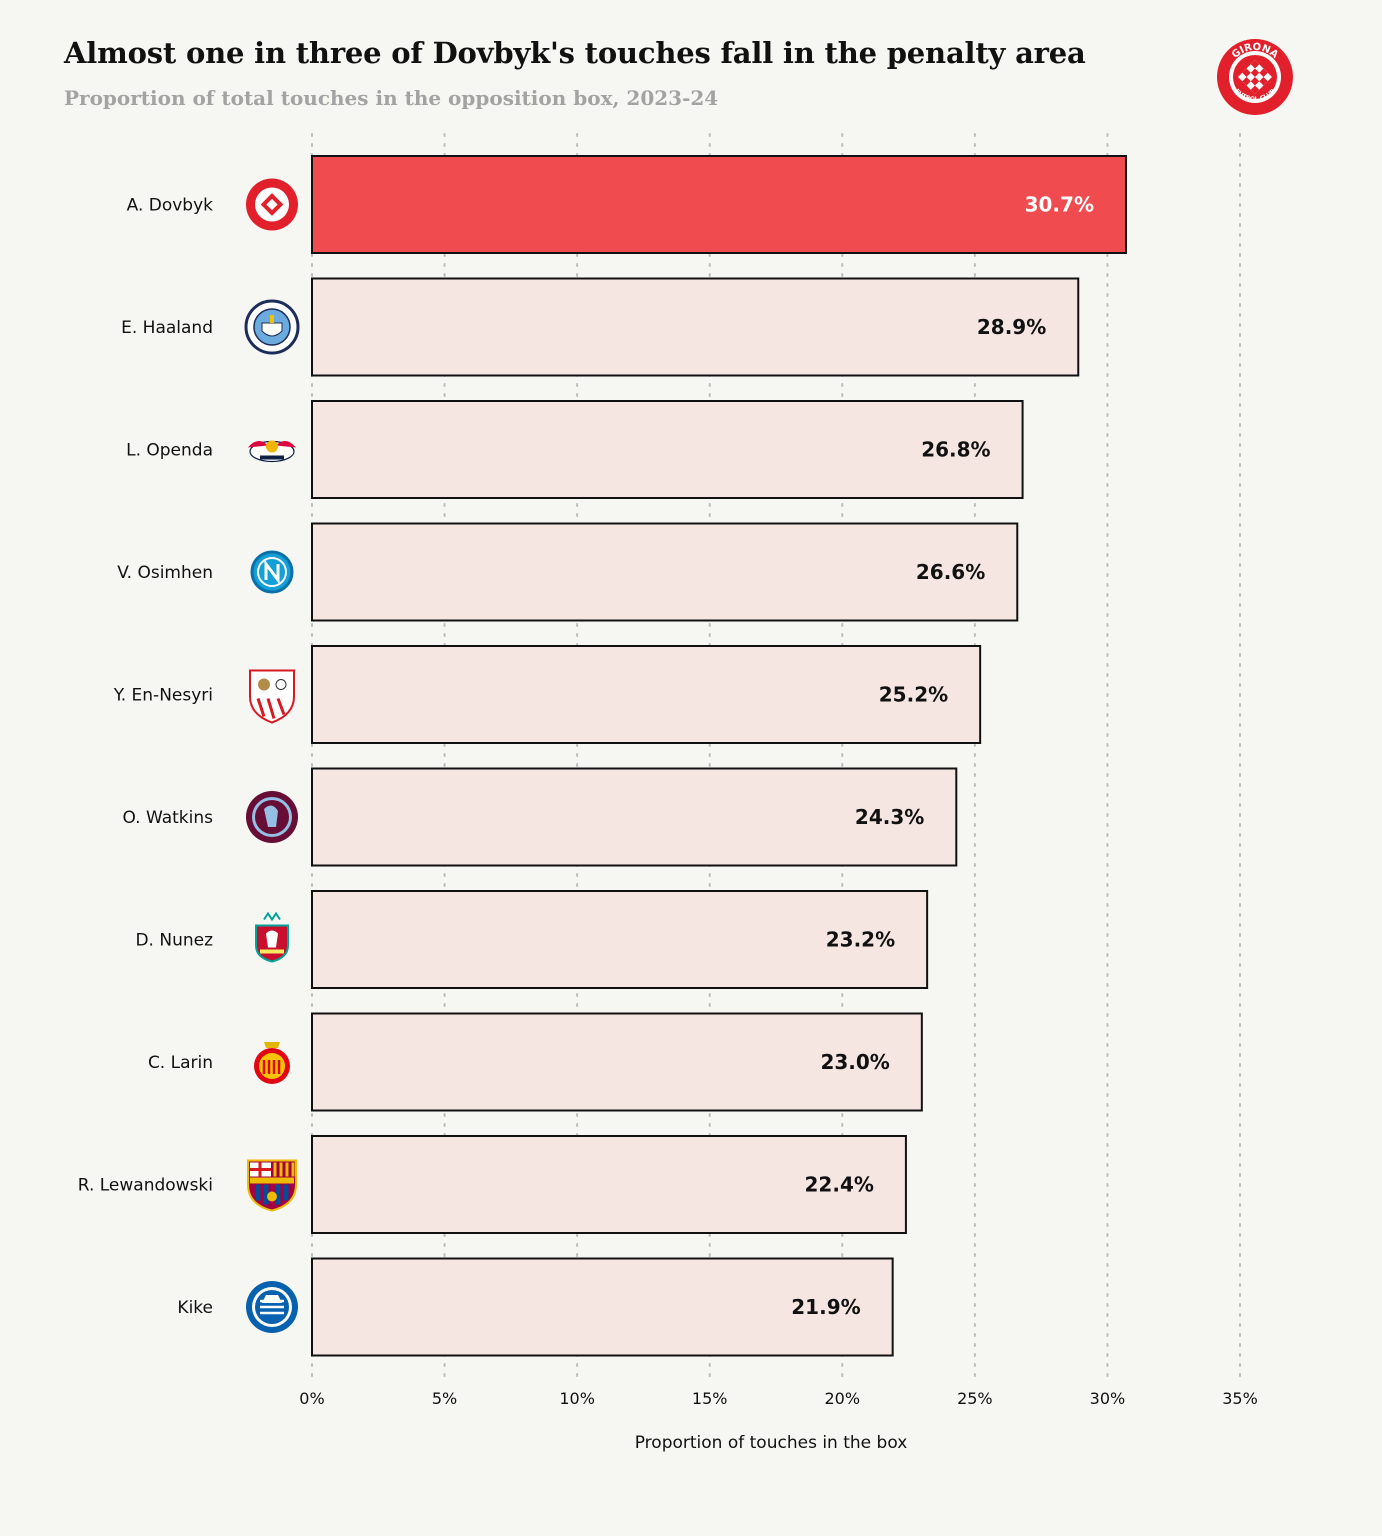  I want to click on category-label: C. Larin, so click(180, 1063).